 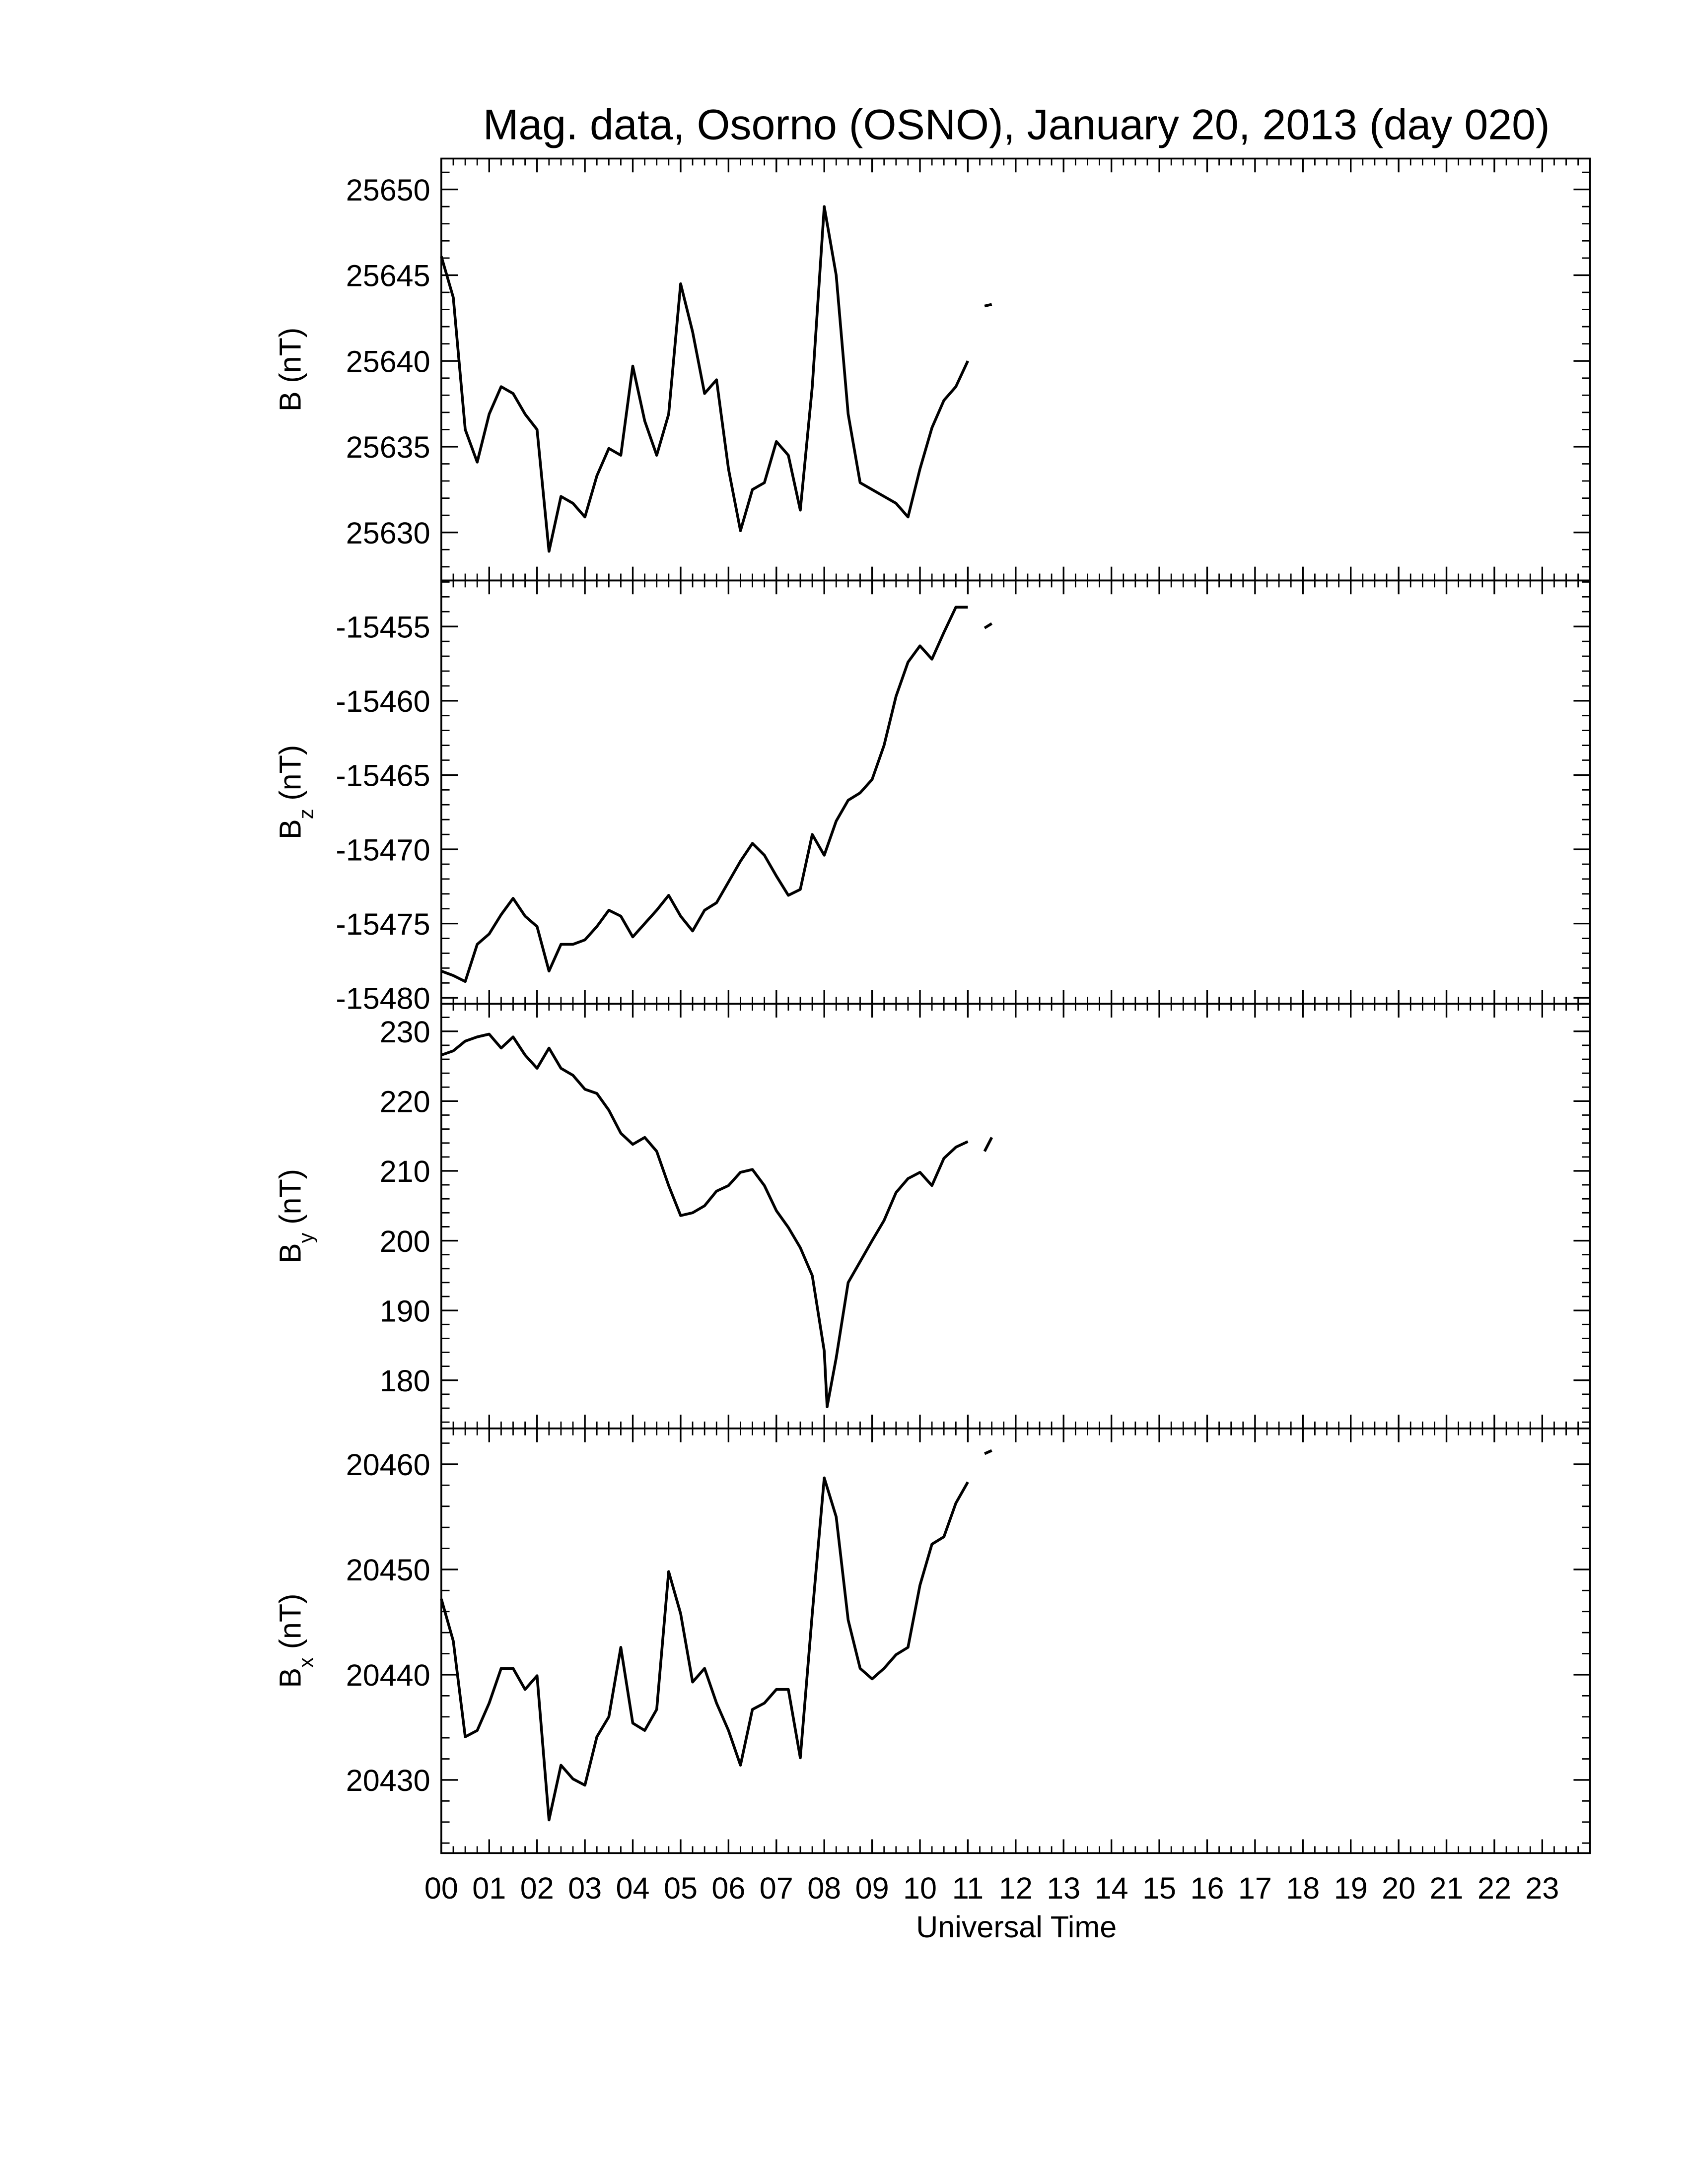 I want to click on x-tick-label: 17, so click(x=1255, y=1888).